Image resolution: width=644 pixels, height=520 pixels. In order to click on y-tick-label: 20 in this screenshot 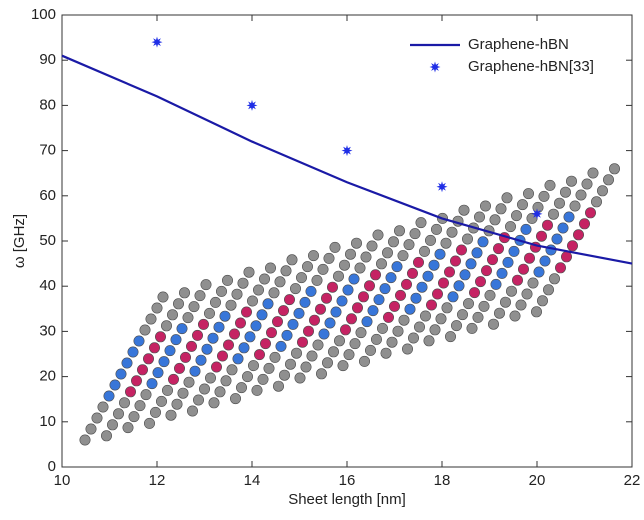, I will do `click(47, 376)`.